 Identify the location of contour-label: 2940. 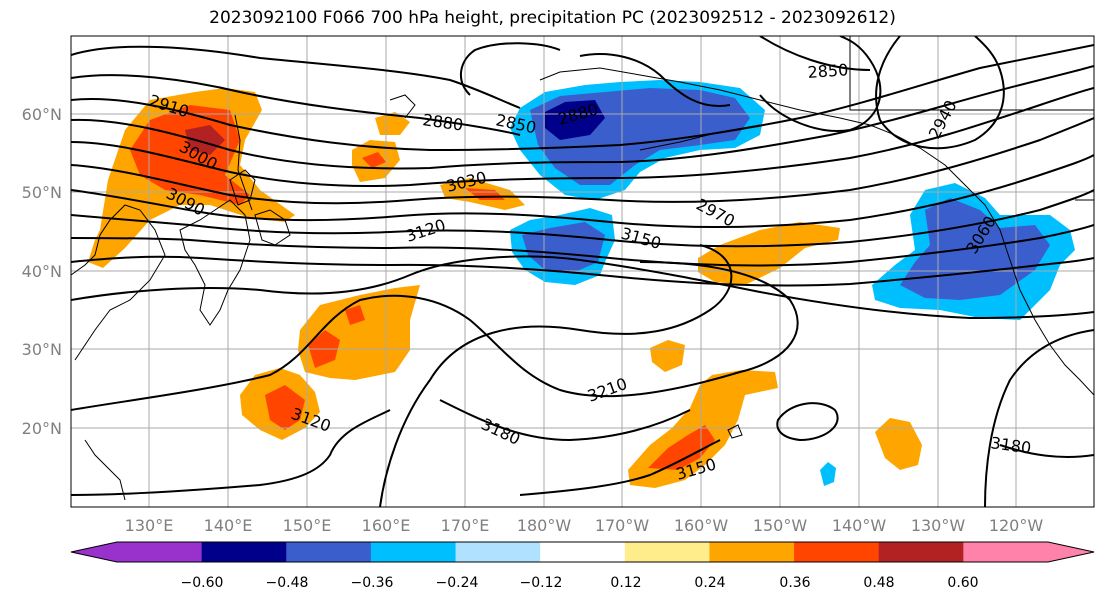
(943, 119).